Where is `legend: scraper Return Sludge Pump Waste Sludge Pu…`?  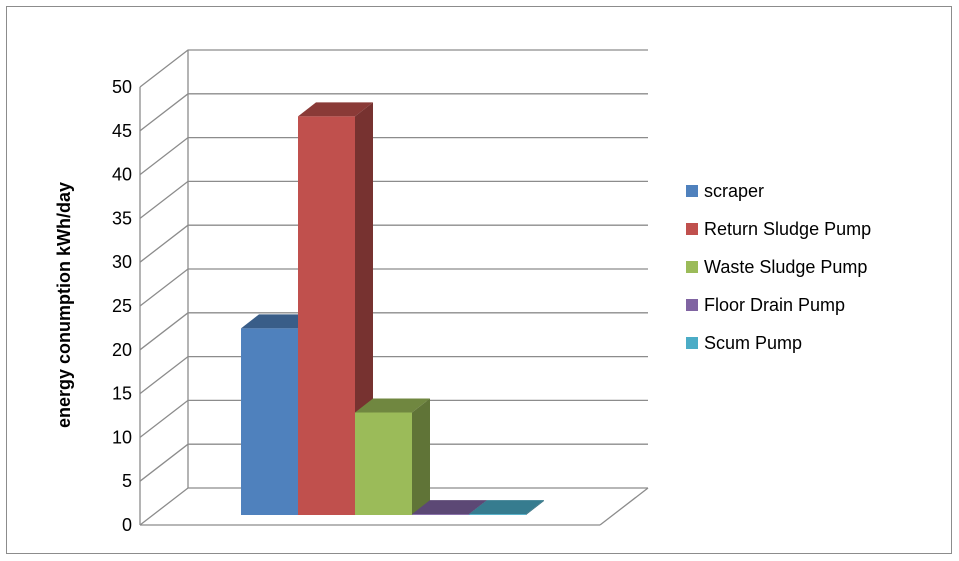
legend: scraper Return Sludge Pump Waste Sludge Pu… is located at coordinates (778, 267).